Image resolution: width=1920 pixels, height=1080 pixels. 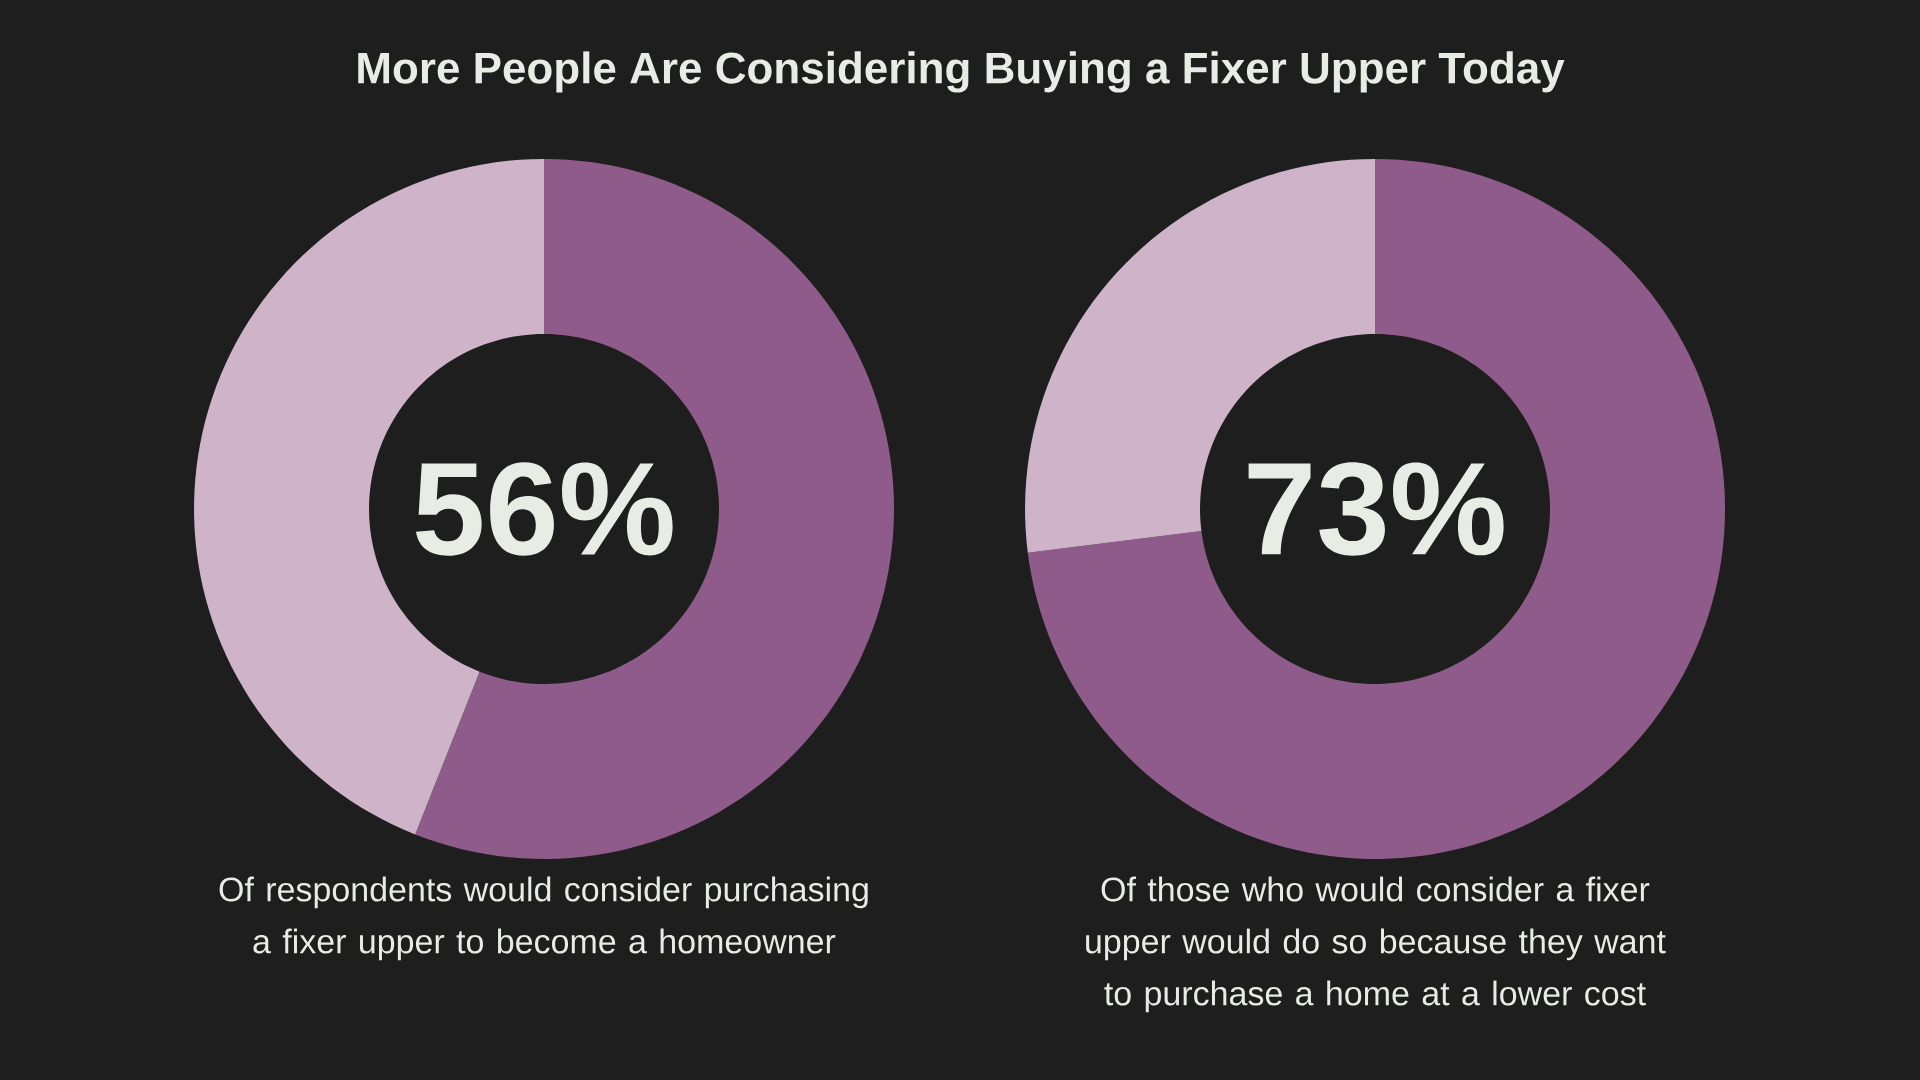 What do you see at coordinates (544, 509) in the screenshot?
I see `data-label: 56%` at bounding box center [544, 509].